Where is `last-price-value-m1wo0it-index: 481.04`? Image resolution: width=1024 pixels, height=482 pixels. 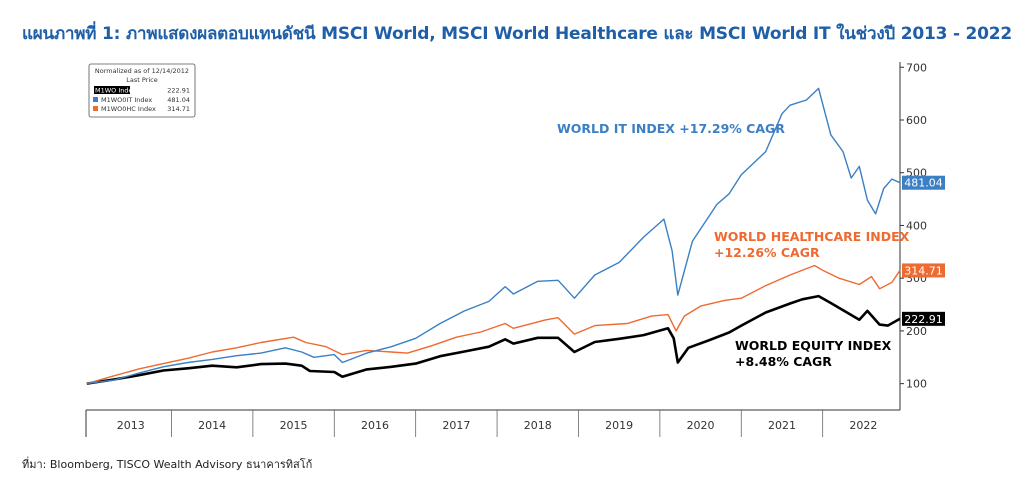
last-price-value-m1wo0it-index: 481.04 is located at coordinates (923, 183).